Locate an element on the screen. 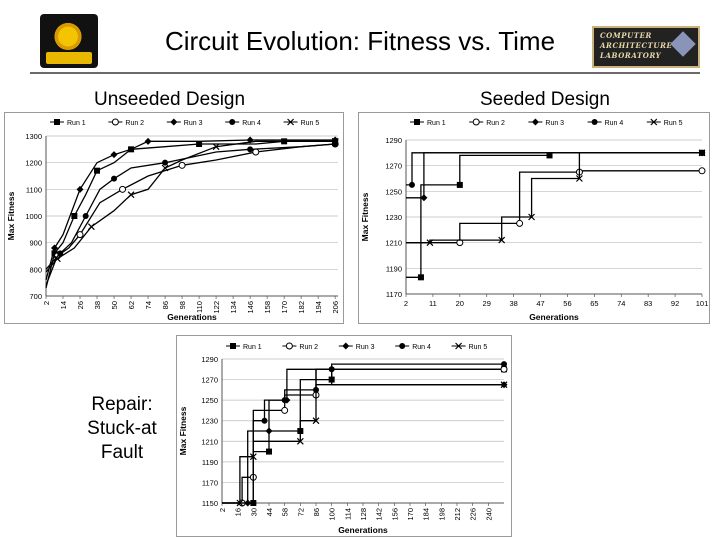 The height and width of the screenshot is (540, 720). repair-label-line-2: Stuck-at is located at coordinates (122, 428).